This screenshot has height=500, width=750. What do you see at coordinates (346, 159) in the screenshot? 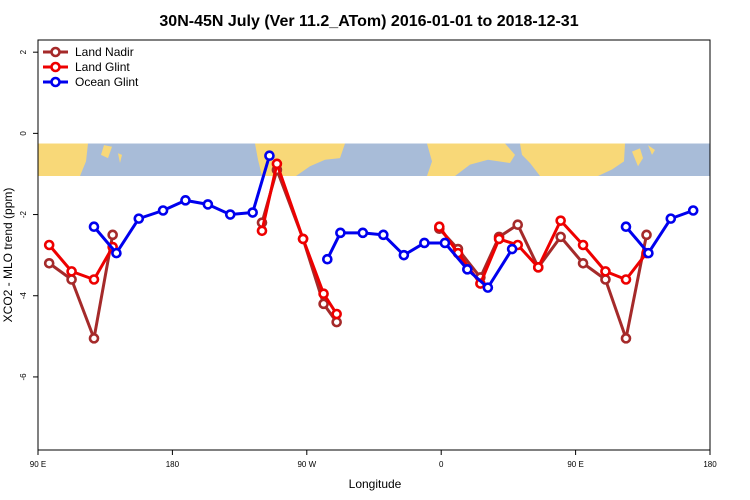
I see `map-band-land` at bounding box center [346, 159].